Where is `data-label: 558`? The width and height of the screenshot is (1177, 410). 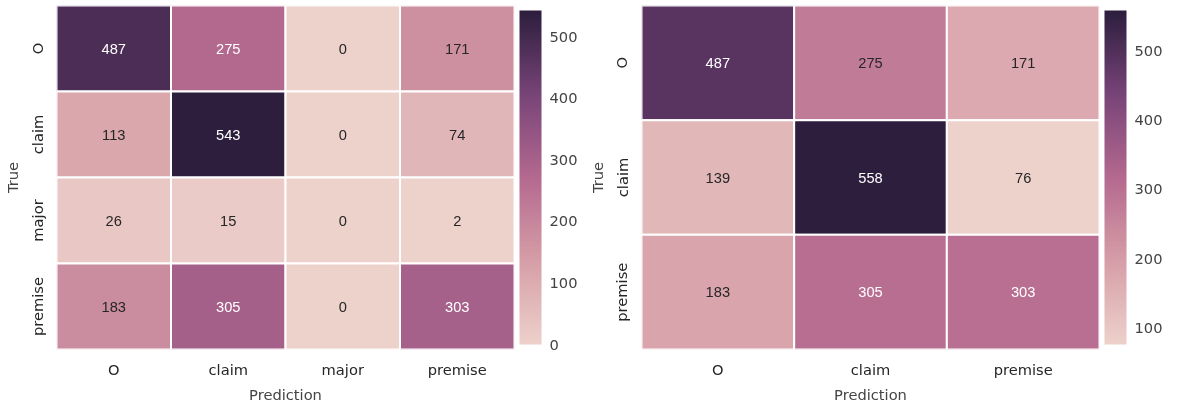 data-label: 558 is located at coordinates (870, 177).